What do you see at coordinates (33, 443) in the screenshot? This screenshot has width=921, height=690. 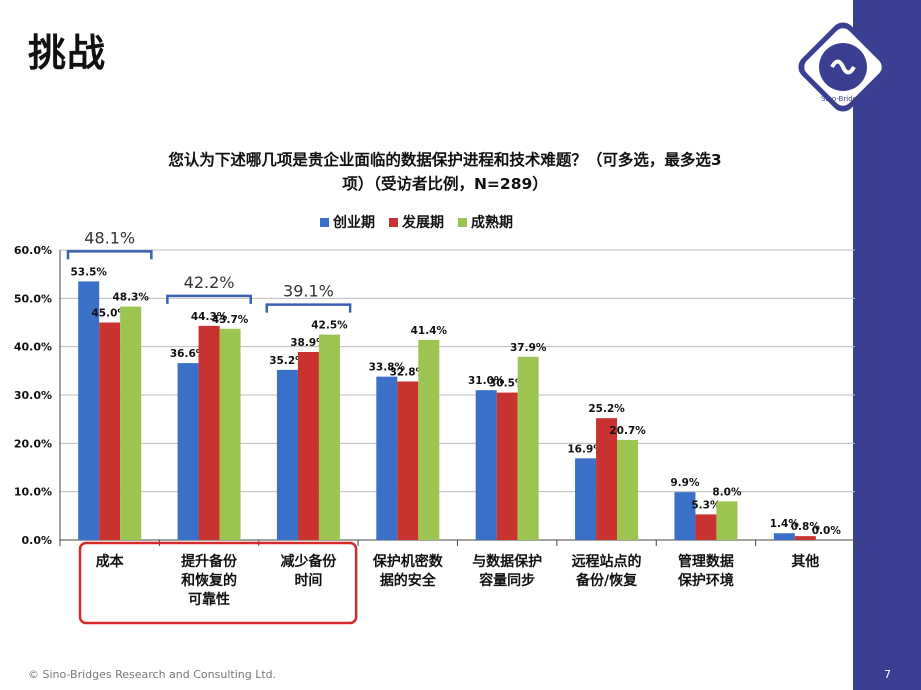 I see `y-tick-label: 20.0%` at bounding box center [33, 443].